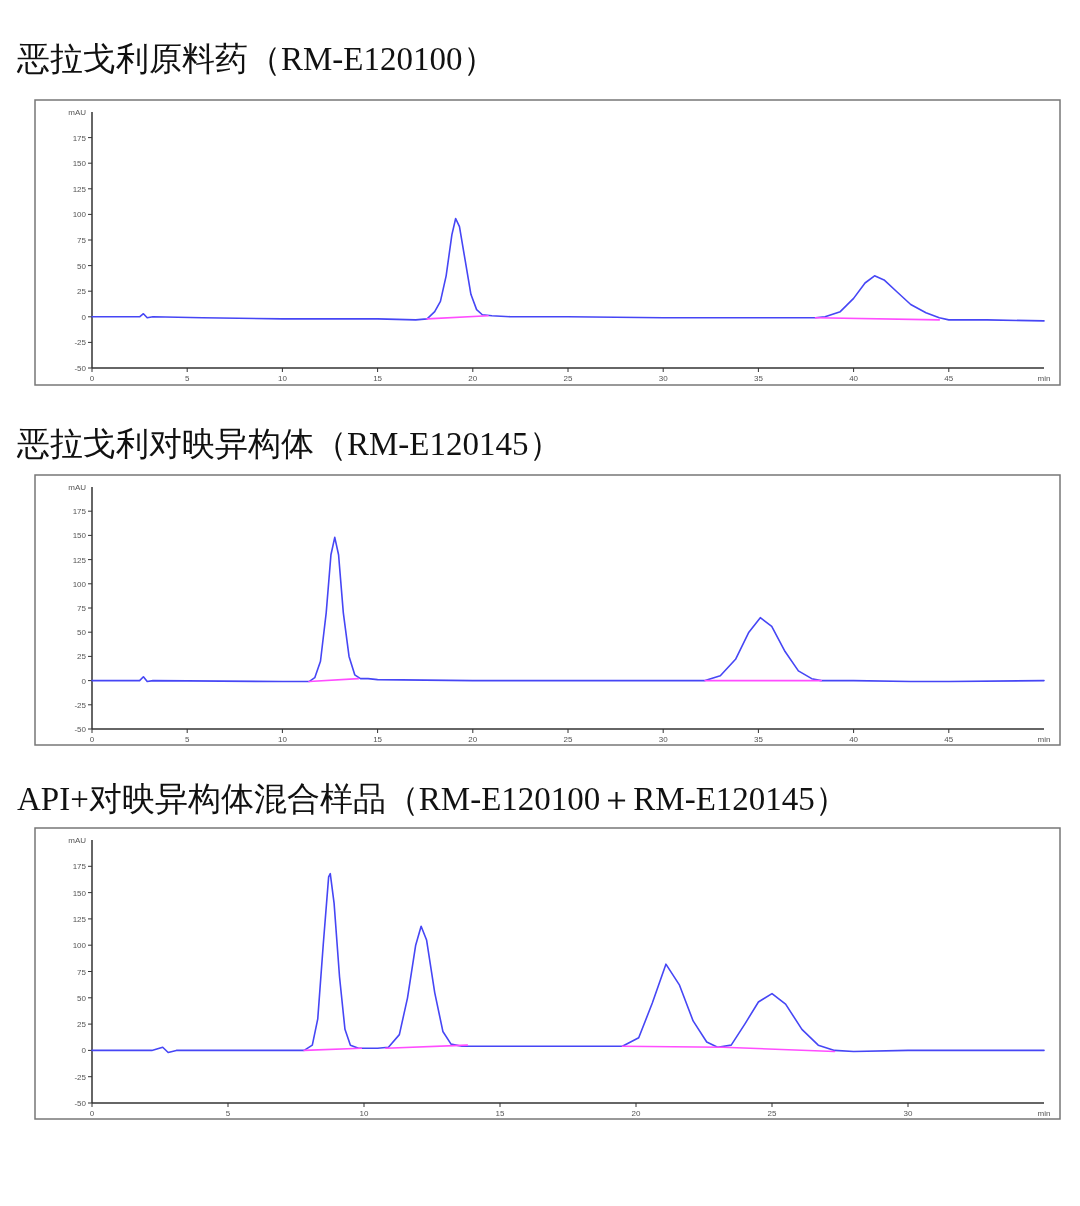  I want to click on chart-title: 恶拉戈利原料药（RM-E120100）, so click(256, 59).